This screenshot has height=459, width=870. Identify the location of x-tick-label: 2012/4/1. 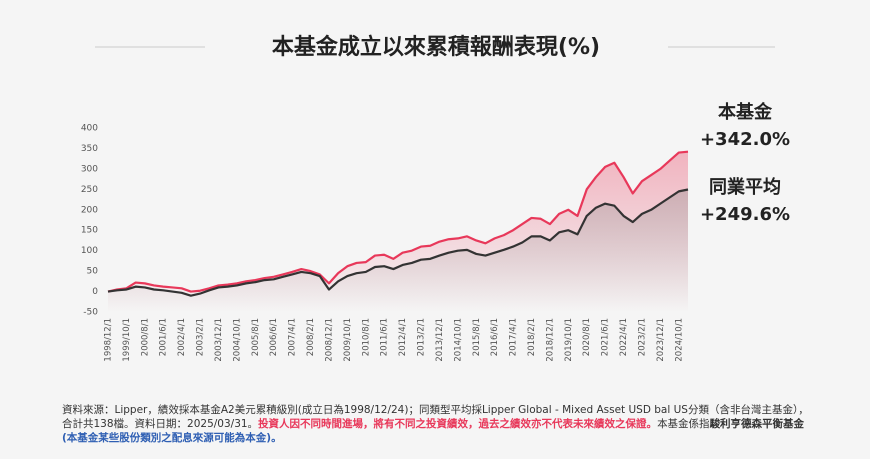
(403, 337).